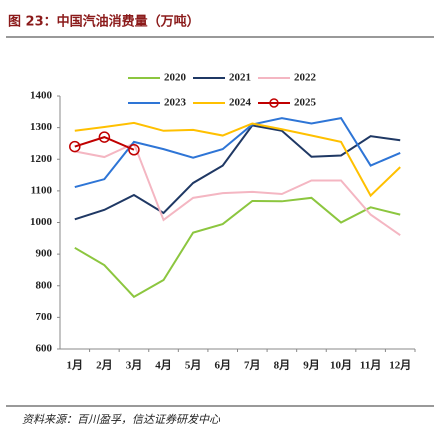 The width and height of the screenshot is (439, 436). I want to click on x-tick-label: 6月, so click(222, 365).